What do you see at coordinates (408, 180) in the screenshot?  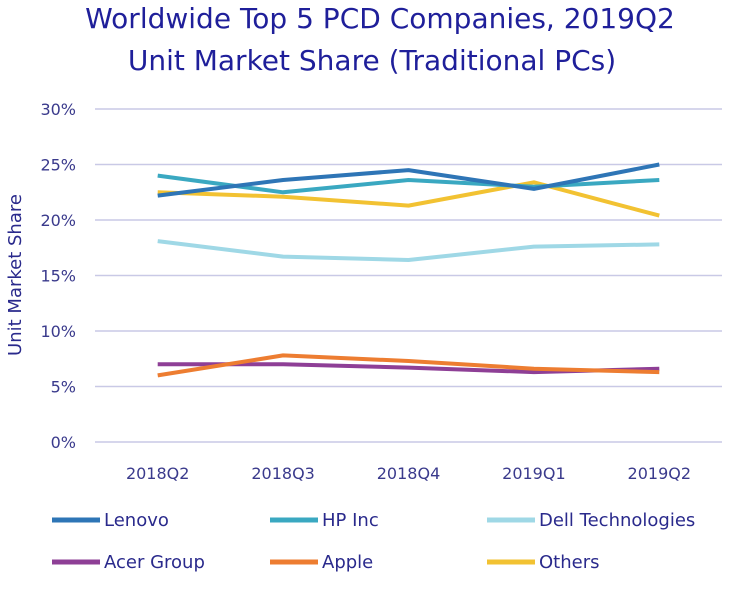 I see `series-line-lenovo` at bounding box center [408, 180].